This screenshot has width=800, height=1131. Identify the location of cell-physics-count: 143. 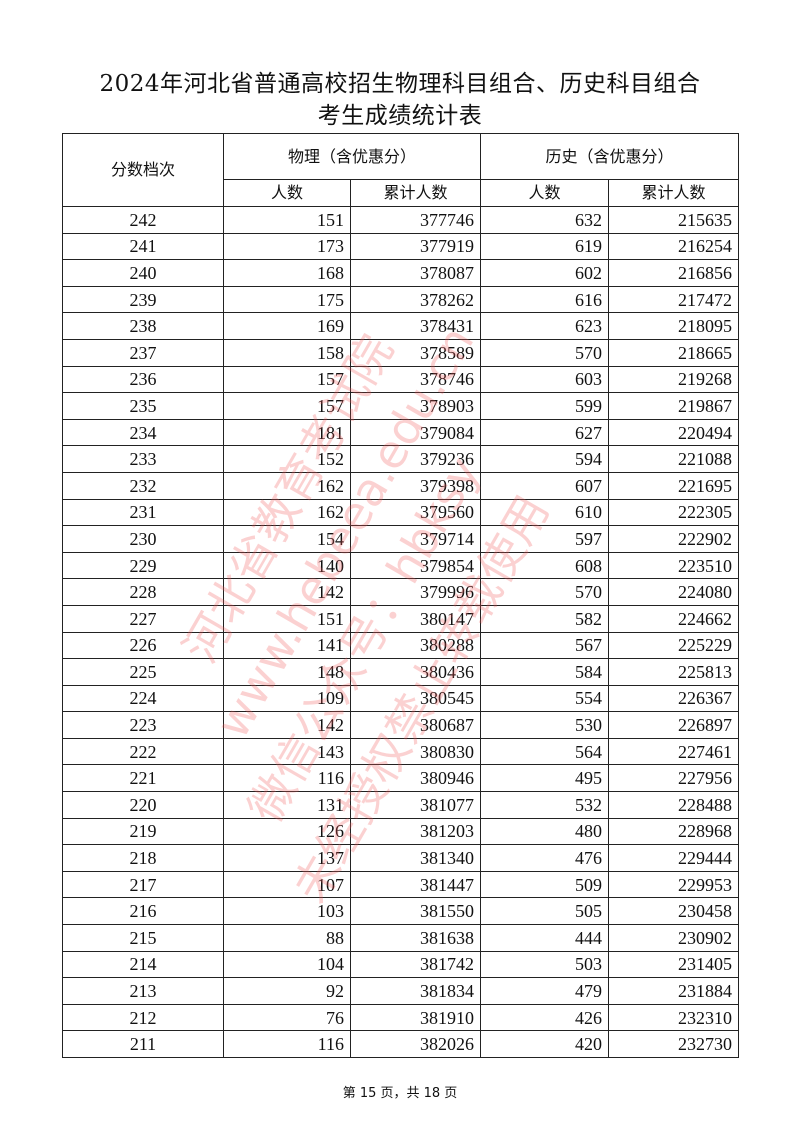
(287, 751).